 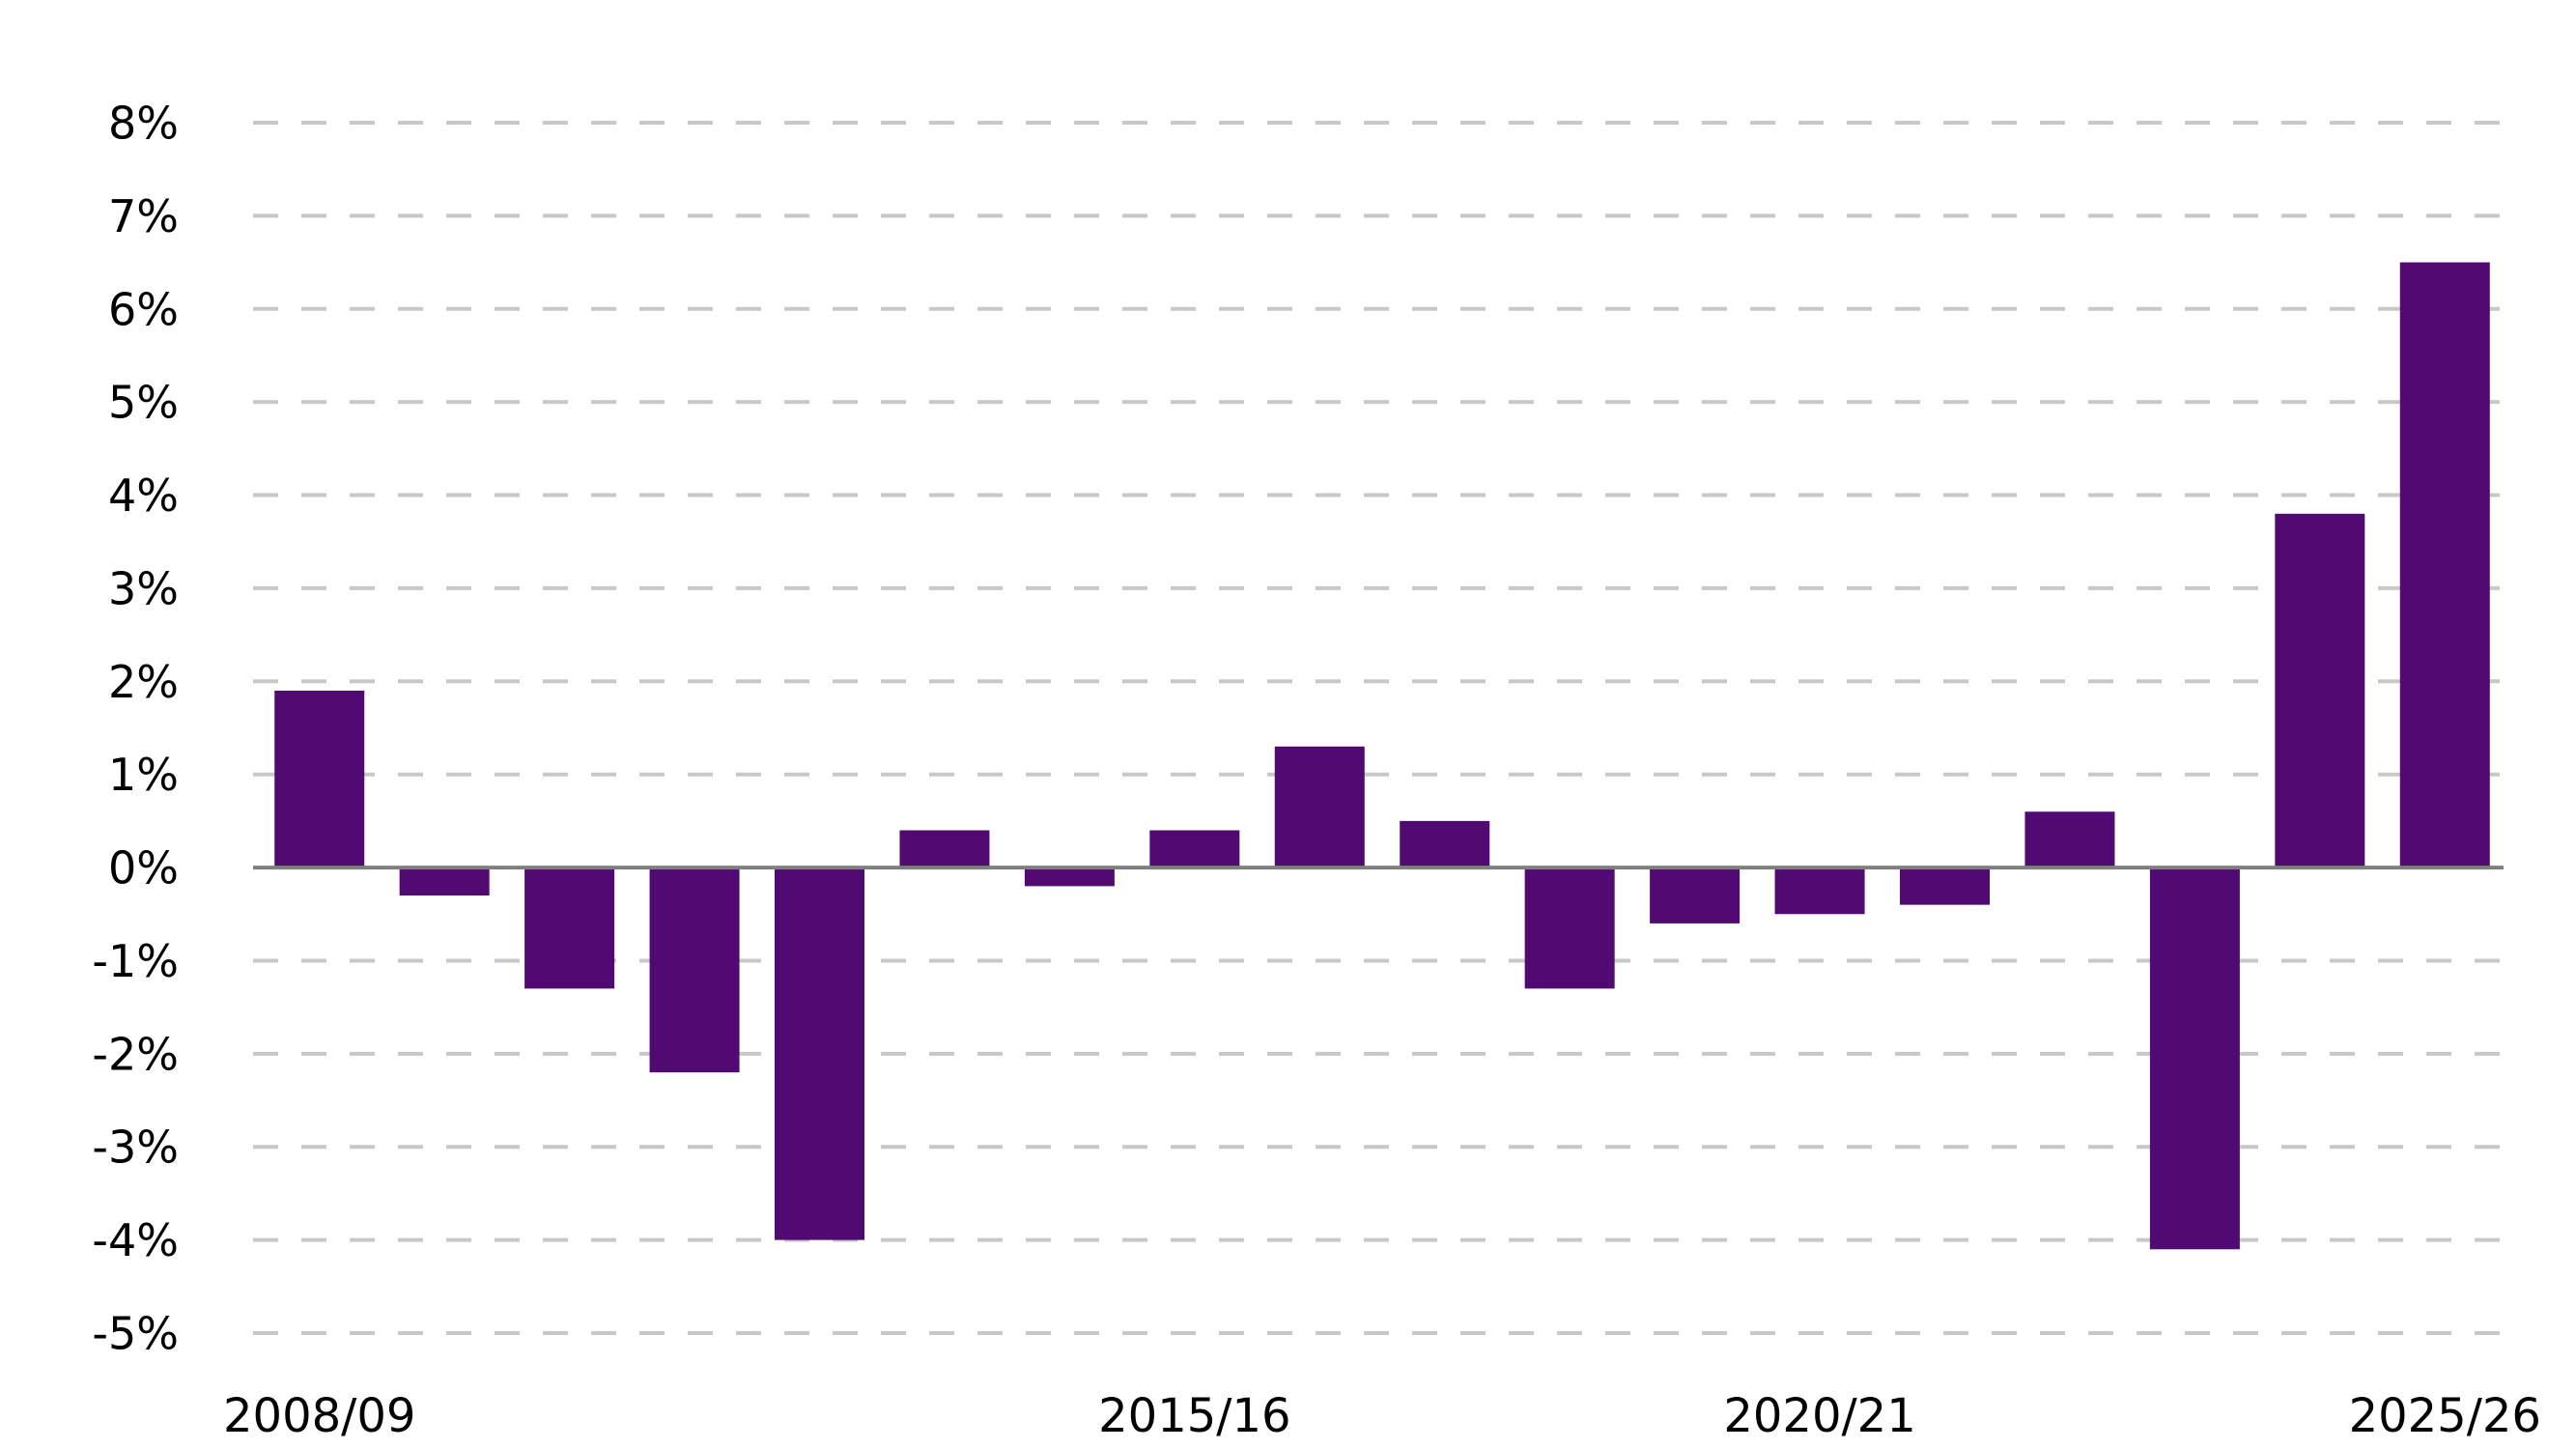 What do you see at coordinates (143, 775) in the screenshot?
I see `y-tick-label: 1%` at bounding box center [143, 775].